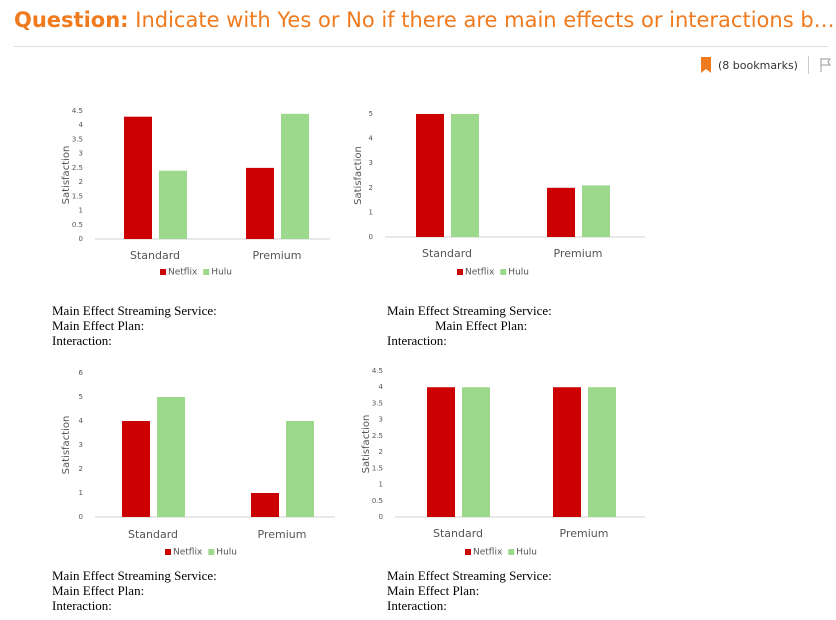  What do you see at coordinates (808, 65) in the screenshot?
I see `separator` at bounding box center [808, 65].